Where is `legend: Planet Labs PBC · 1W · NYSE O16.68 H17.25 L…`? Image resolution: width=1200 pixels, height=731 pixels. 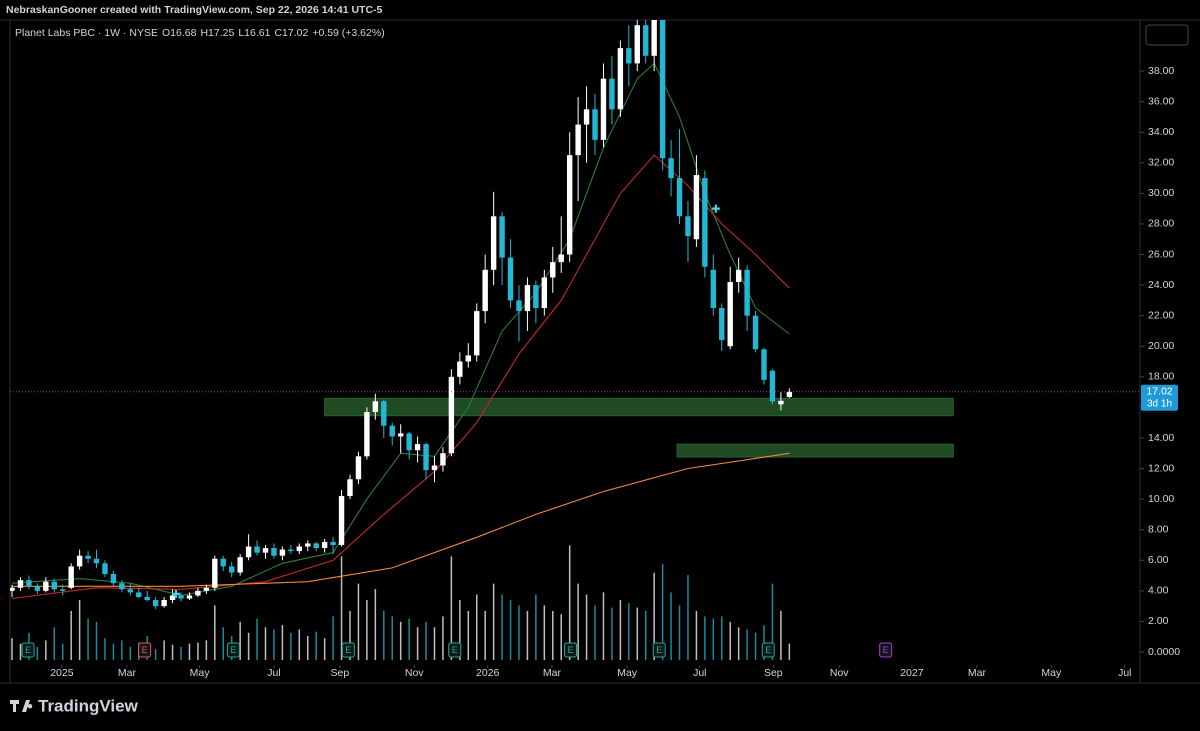
legend: Planet Labs PBC · 1W · NYSE O16.68 H17.25 L… is located at coordinates (200, 33).